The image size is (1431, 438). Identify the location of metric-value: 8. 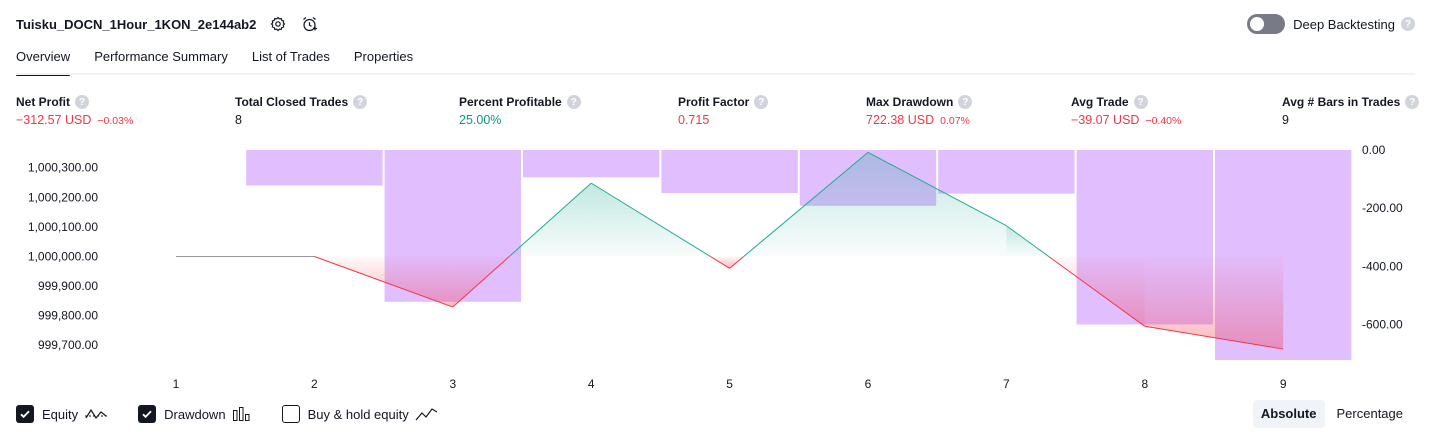
(238, 120).